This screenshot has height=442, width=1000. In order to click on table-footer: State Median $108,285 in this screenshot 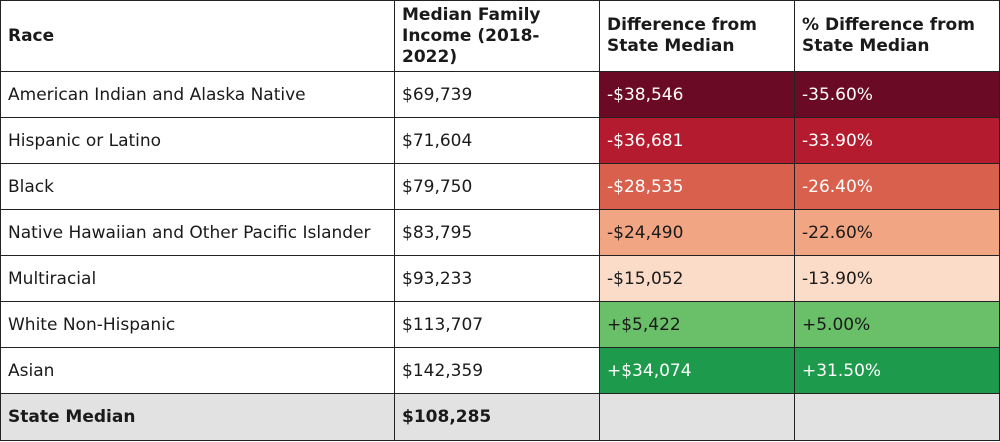, I will do `click(500, 417)`.